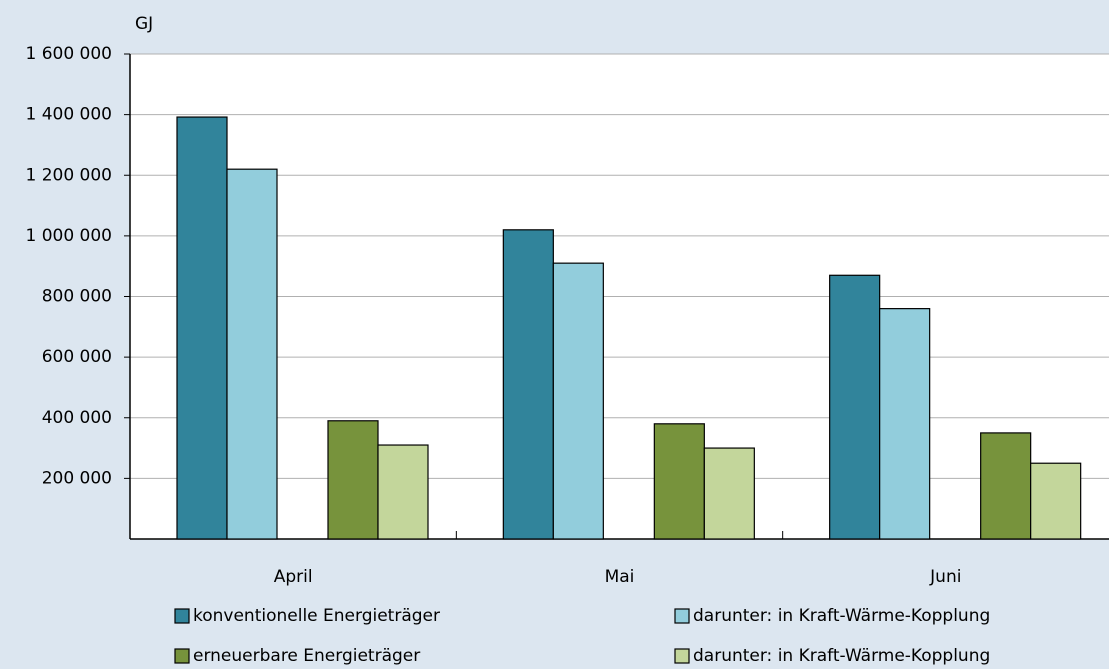  What do you see at coordinates (77, 478) in the screenshot?
I see `y-tick-label: 200 000` at bounding box center [77, 478].